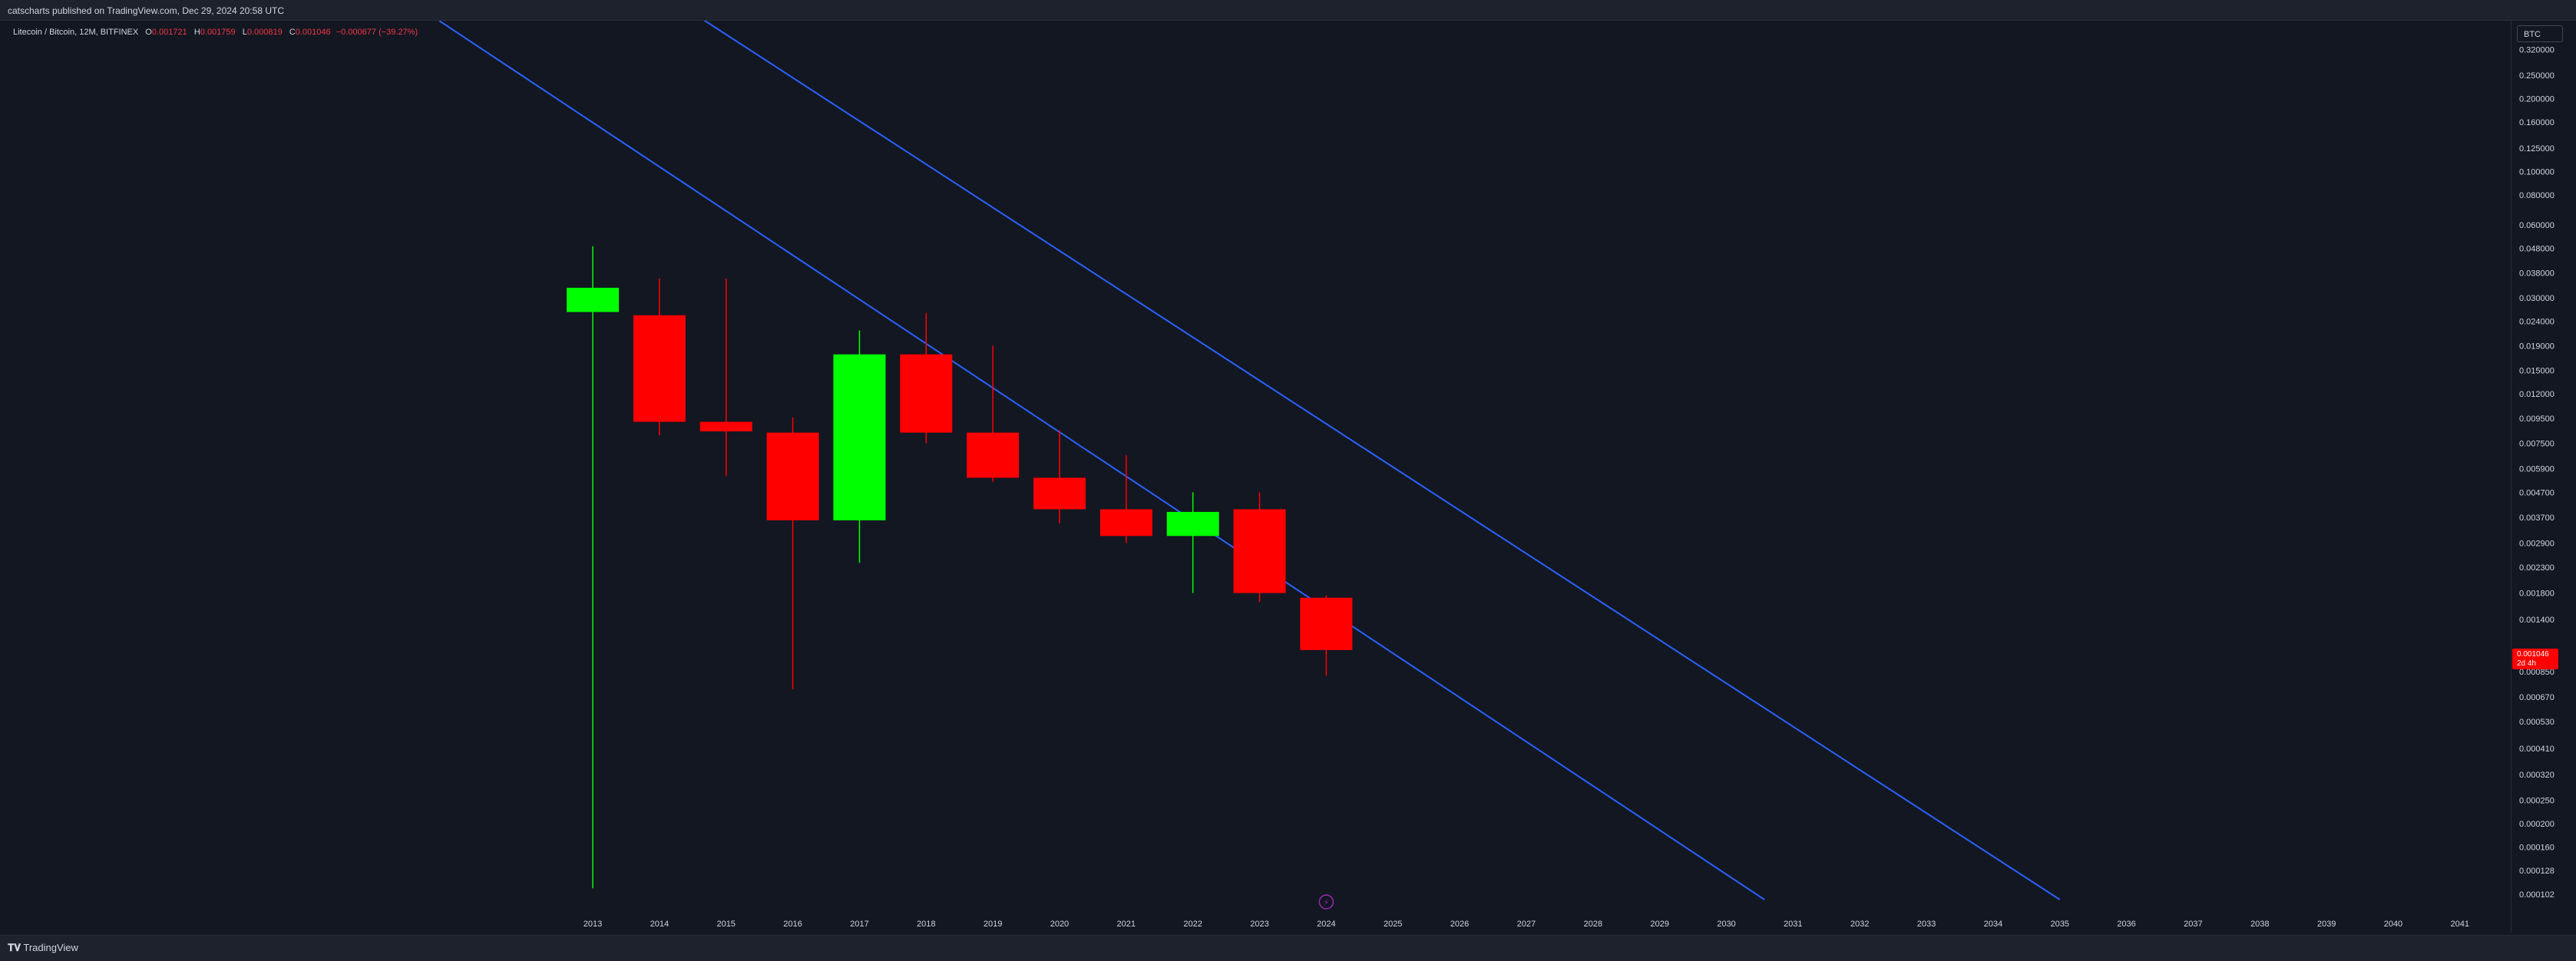  What do you see at coordinates (1659, 924) in the screenshot?
I see `x-tick-2029: 2029` at bounding box center [1659, 924].